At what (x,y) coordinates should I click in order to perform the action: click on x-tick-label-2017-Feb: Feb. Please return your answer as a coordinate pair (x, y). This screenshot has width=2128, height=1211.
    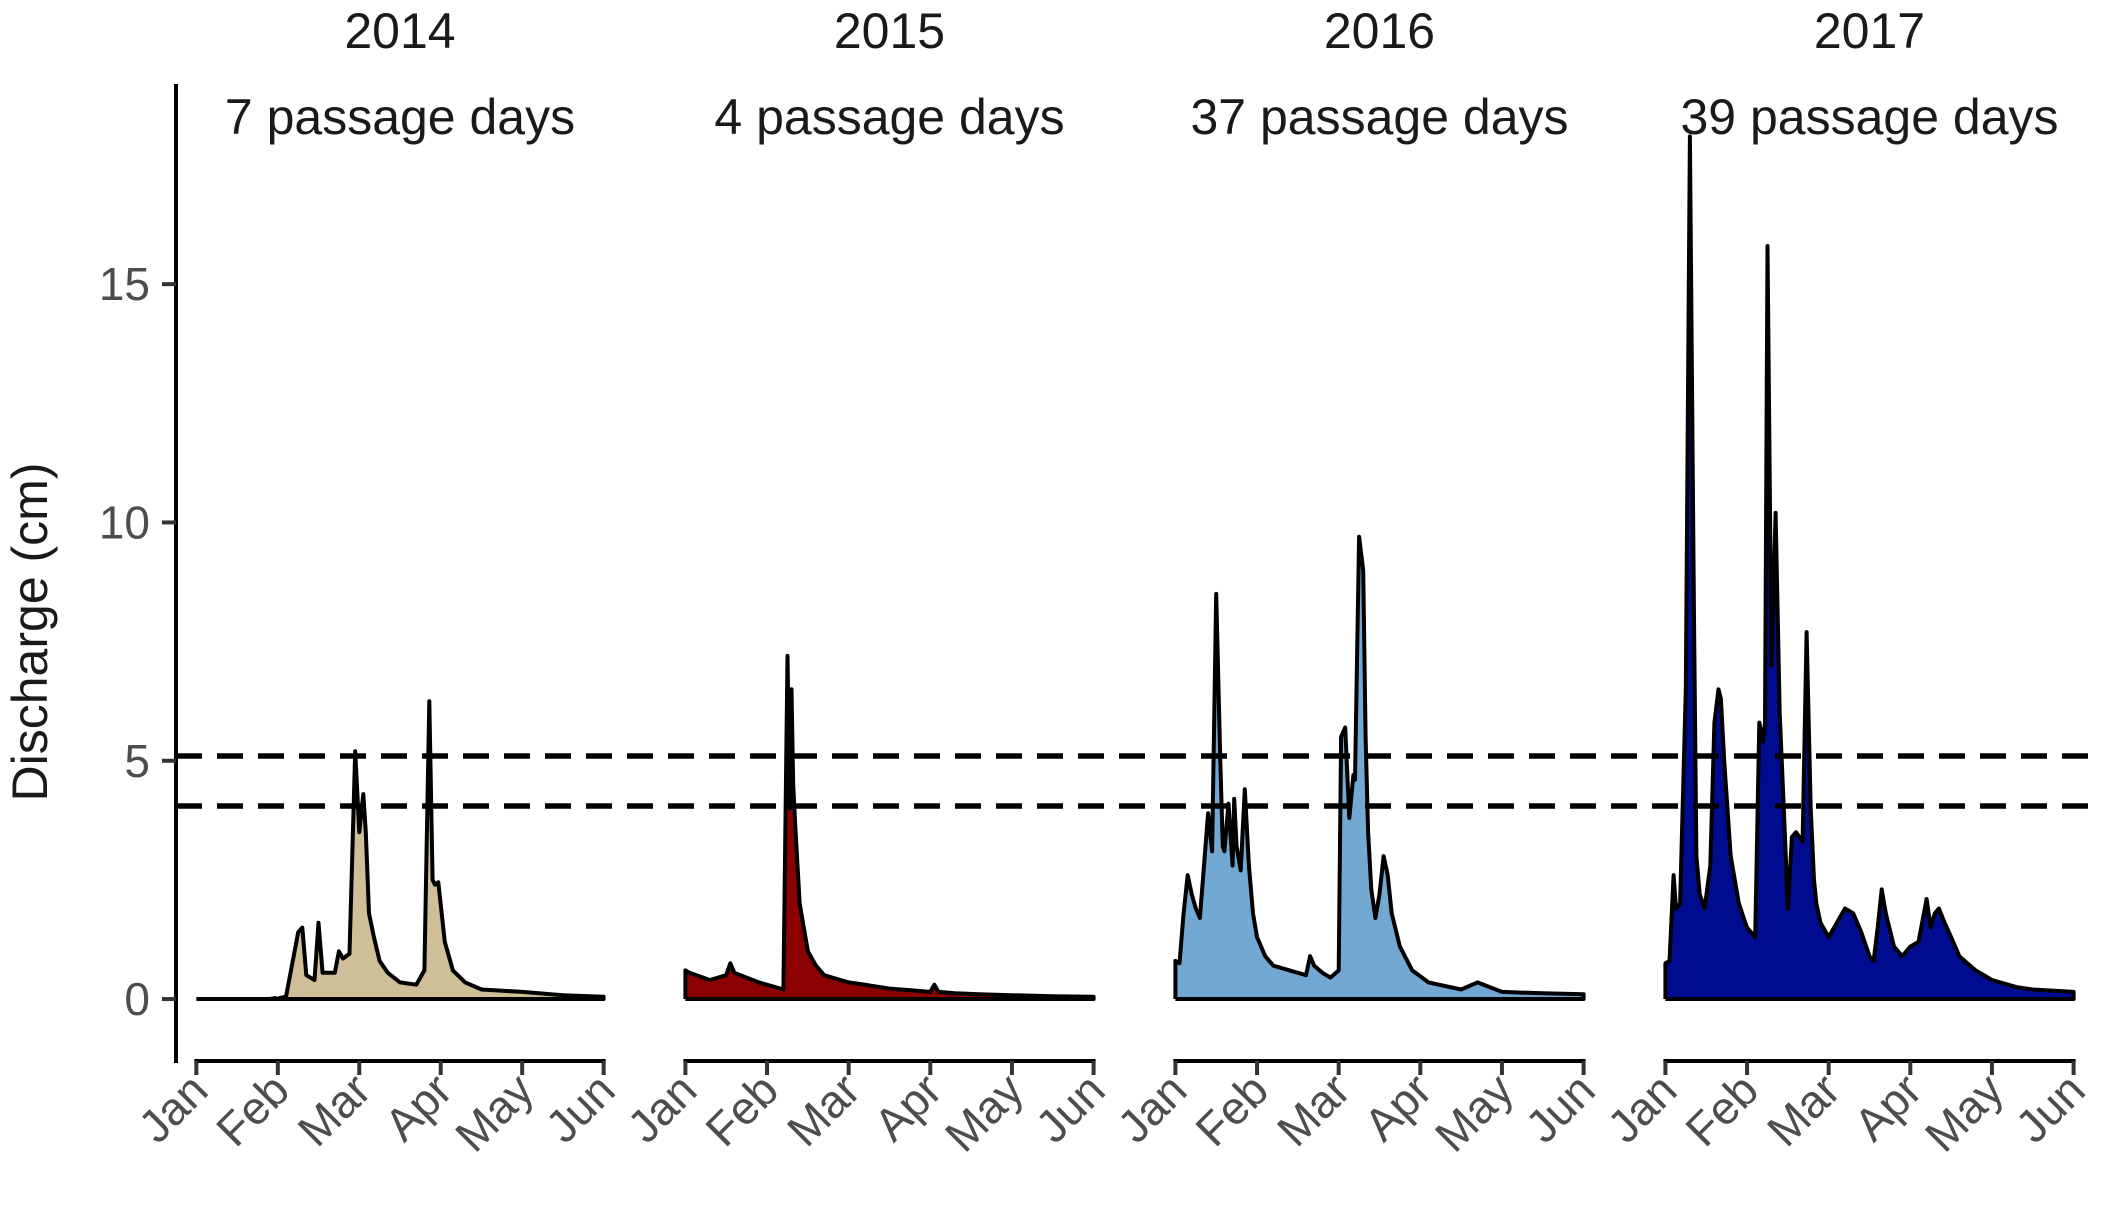
    Looking at the image, I should click on (1721, 1109).